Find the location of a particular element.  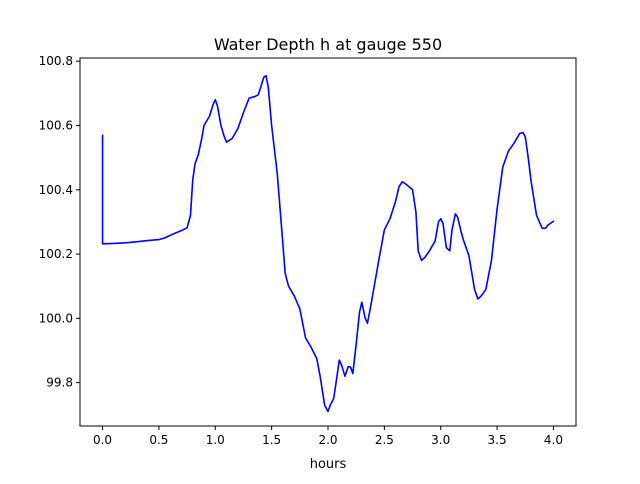

y-tick-label: 100.4 is located at coordinates (56, 190).